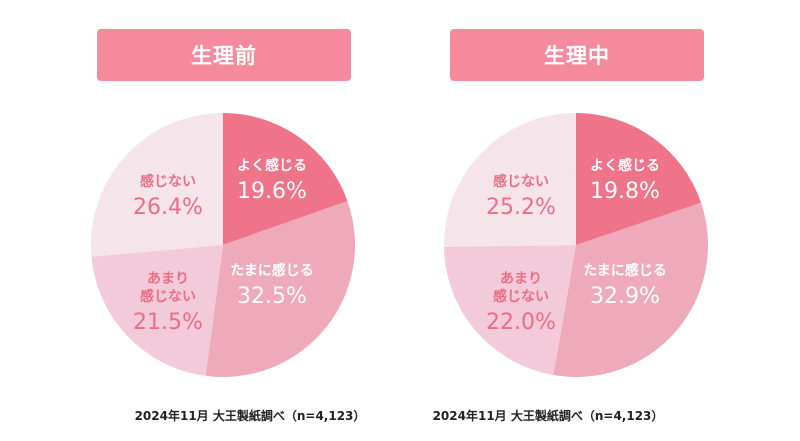  What do you see at coordinates (272, 296) in the screenshot?
I see `value-label: 32.5%` at bounding box center [272, 296].